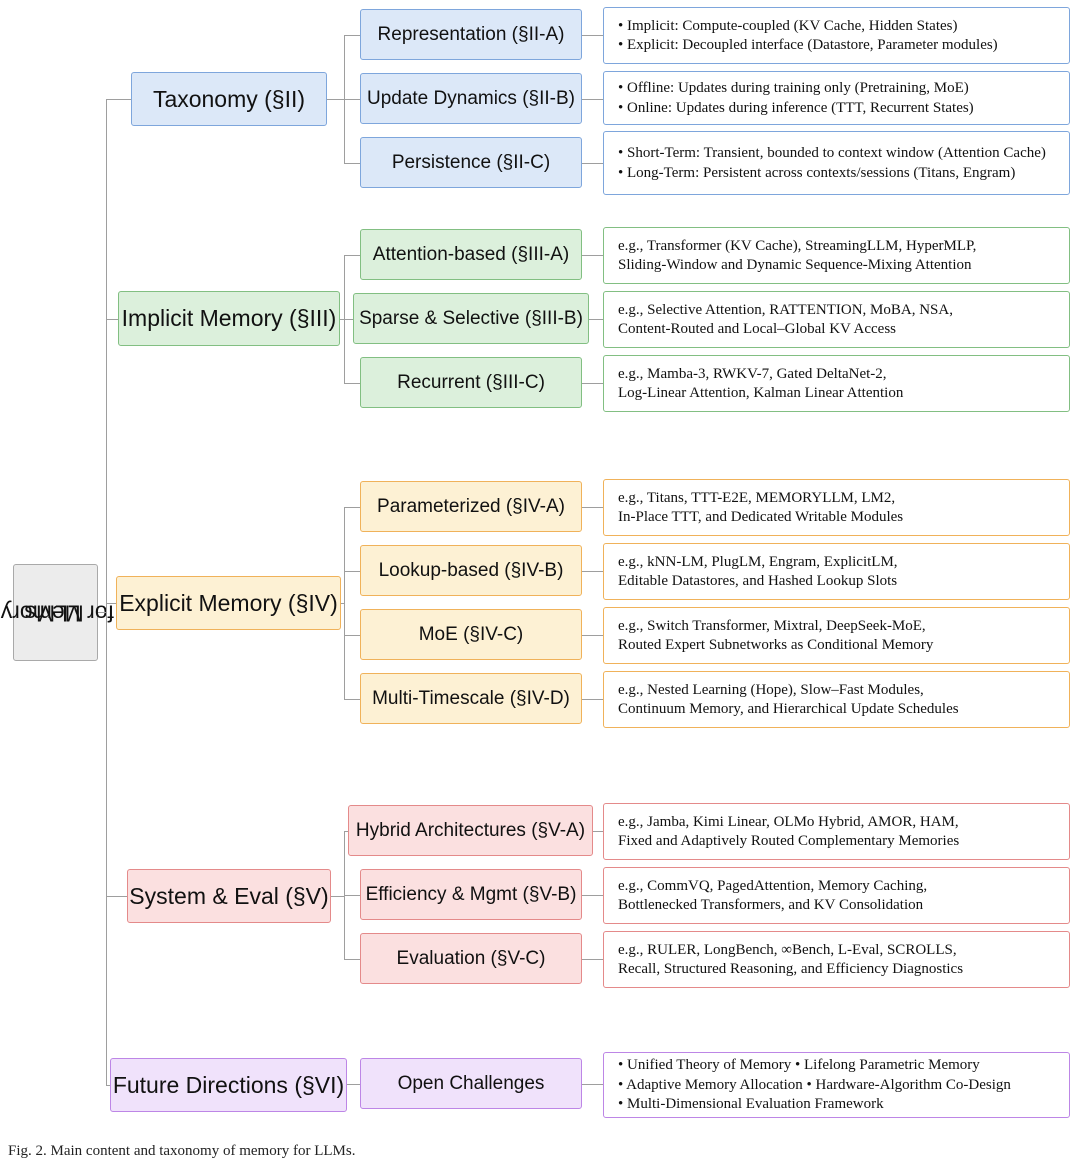 The width and height of the screenshot is (1080, 1166). Describe the element at coordinates (107, 592) in the screenshot. I see `root-spine` at that location.